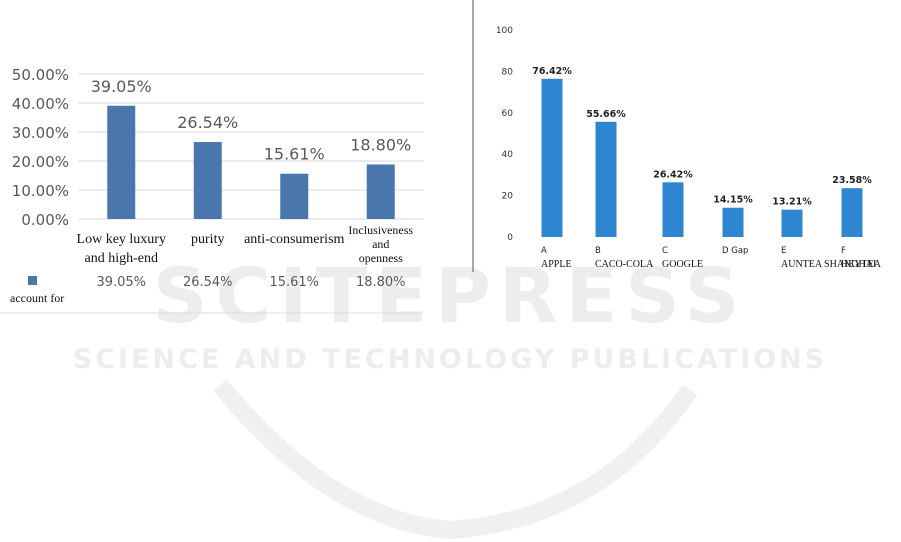  I want to click on right-category-label: C GOOGLE, so click(682, 258).